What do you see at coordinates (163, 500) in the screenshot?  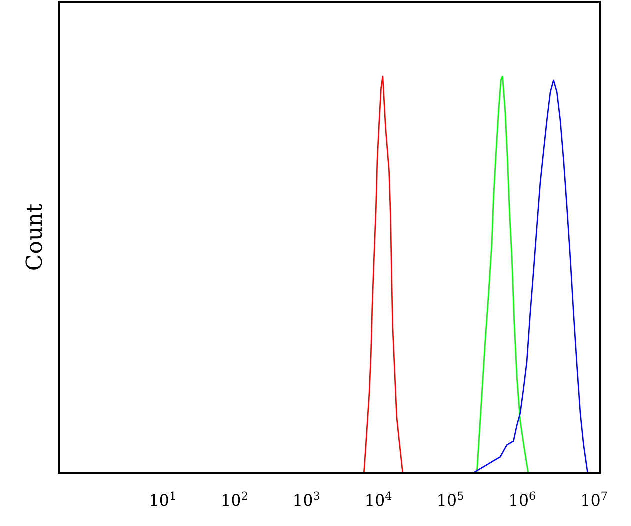 I see `x-tick-label: 10$^{1}$` at bounding box center [163, 500].